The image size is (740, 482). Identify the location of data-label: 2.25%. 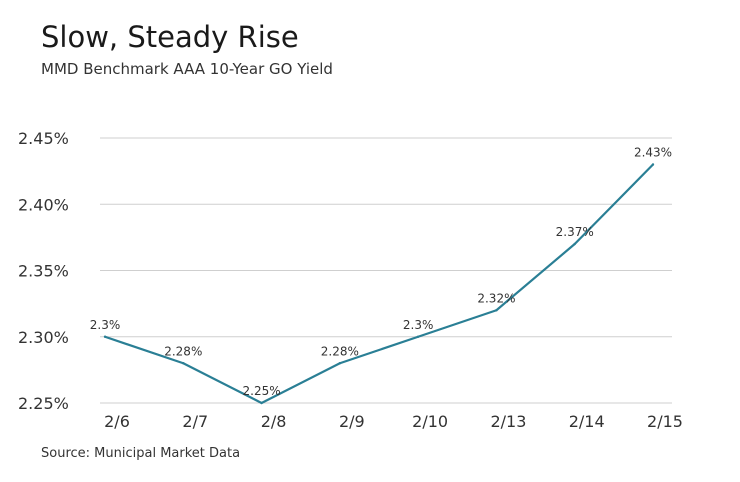
(262, 391).